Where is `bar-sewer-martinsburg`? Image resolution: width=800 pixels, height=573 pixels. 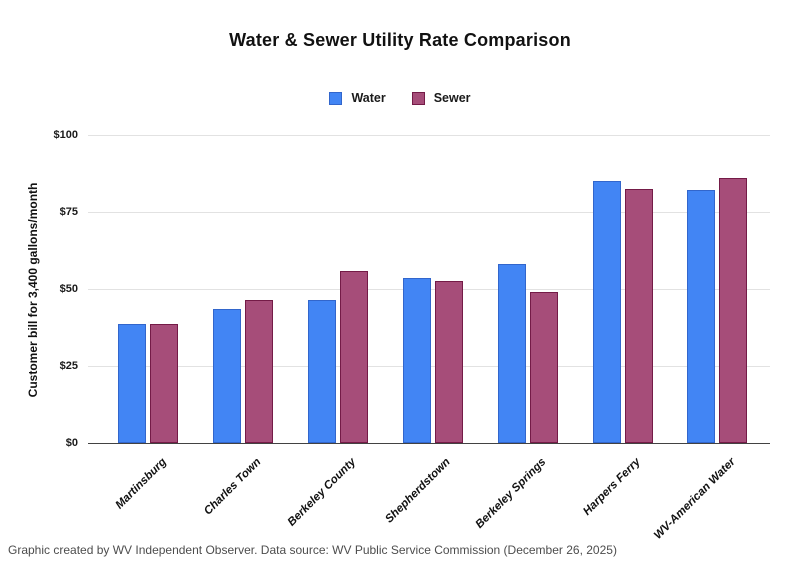 bar-sewer-martinsburg is located at coordinates (164, 383).